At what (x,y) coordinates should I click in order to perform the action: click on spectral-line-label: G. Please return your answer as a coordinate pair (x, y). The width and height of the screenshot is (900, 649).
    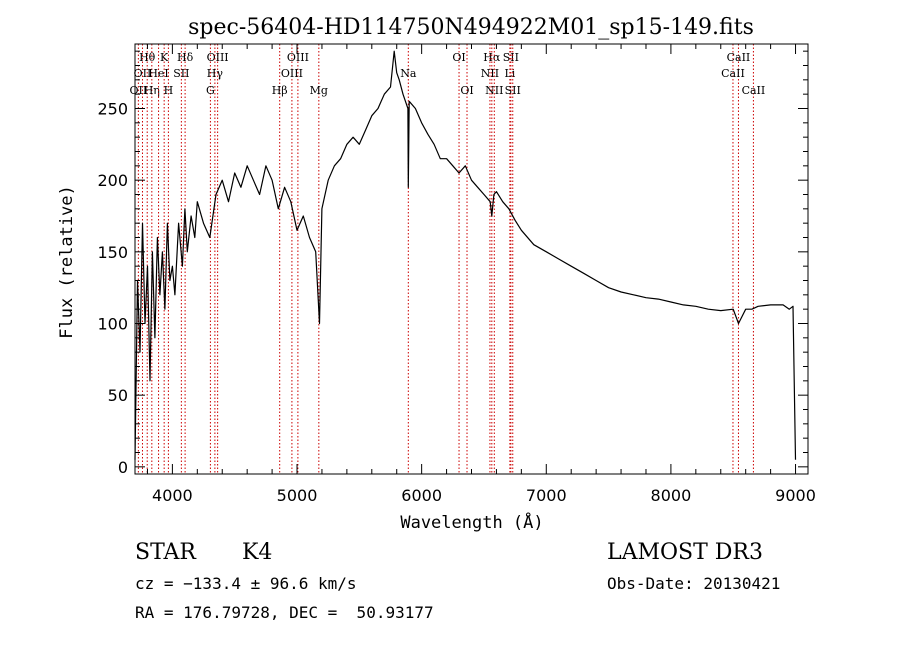
    Looking at the image, I should click on (210, 90).